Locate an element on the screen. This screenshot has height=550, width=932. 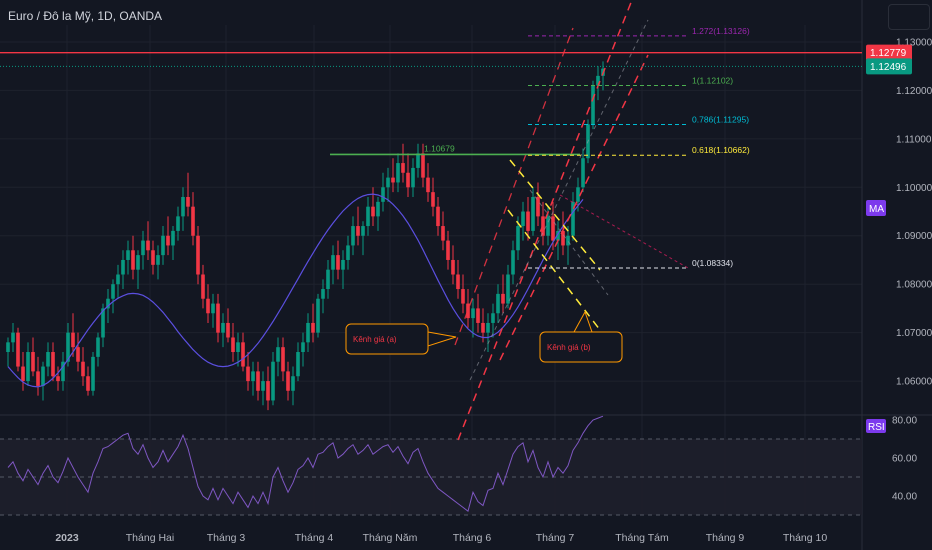
price-tick-label: 1.07000 is located at coordinates (914, 333).